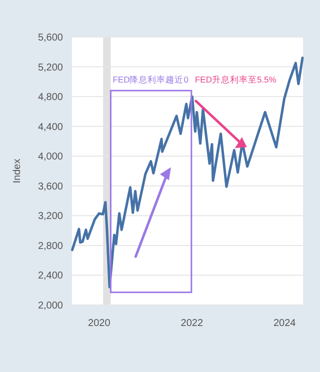  Describe the element at coordinates (51, 306) in the screenshot. I see `y-tick-label: 2,000` at that location.